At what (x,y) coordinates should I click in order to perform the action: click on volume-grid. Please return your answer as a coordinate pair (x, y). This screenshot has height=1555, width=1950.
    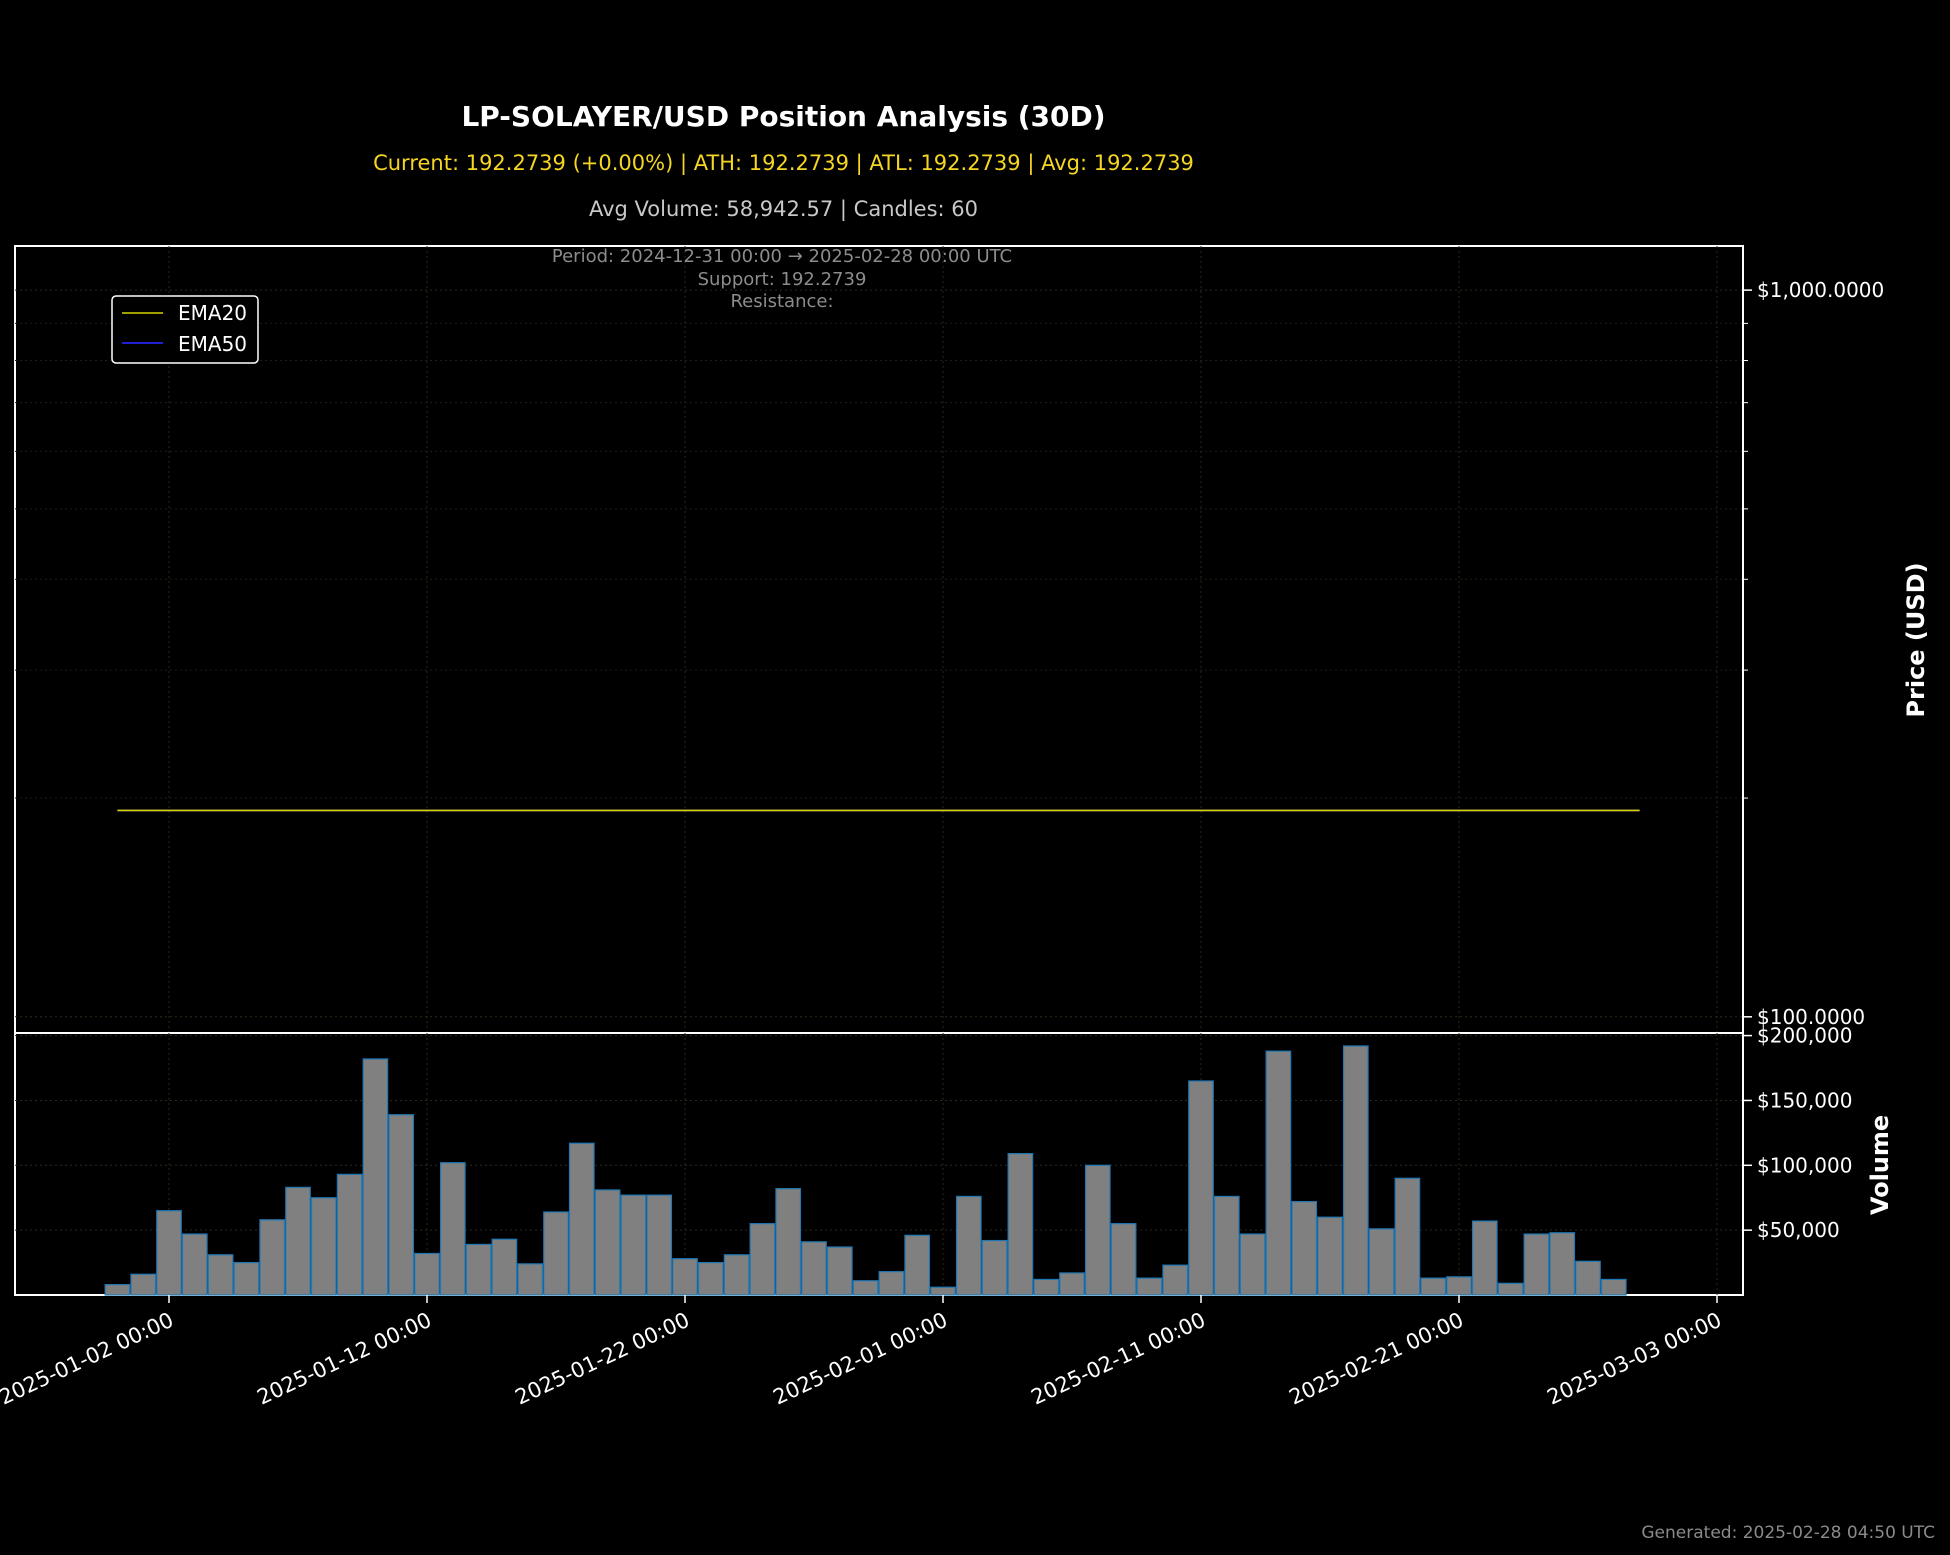
    Looking at the image, I should click on (879, 1164).